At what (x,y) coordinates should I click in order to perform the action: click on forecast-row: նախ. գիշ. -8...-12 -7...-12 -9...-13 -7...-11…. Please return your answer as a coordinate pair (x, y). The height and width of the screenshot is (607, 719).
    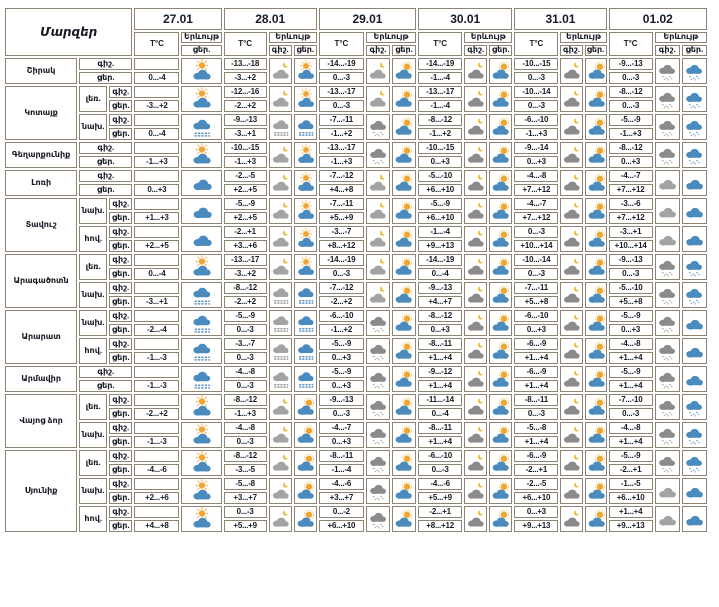
    Looking at the image, I should click on (356, 295).